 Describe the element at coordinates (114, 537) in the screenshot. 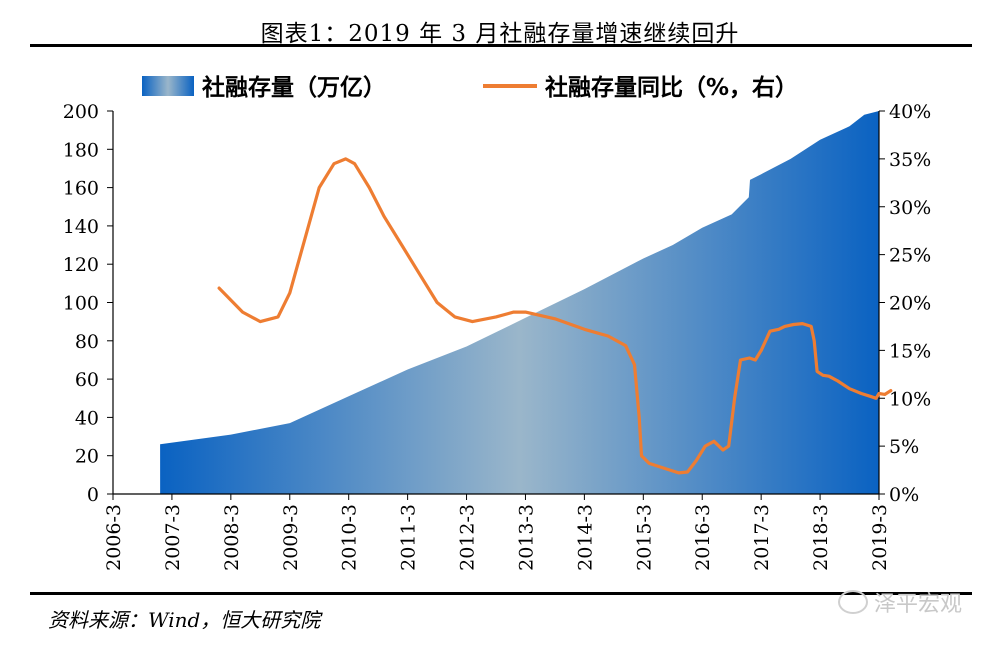

I see `x-tick-label: 2006-3` at that location.